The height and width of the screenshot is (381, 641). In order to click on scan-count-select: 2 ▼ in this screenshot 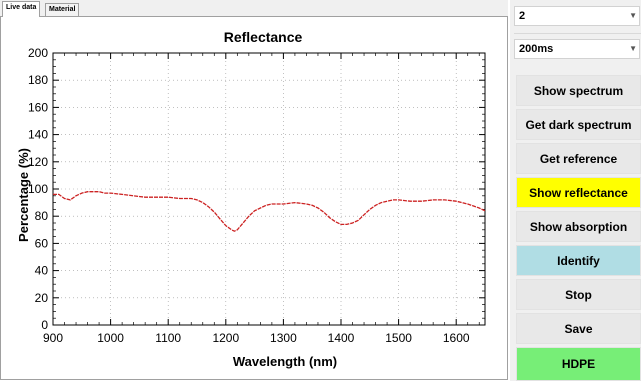, I will do `click(577, 16)`.